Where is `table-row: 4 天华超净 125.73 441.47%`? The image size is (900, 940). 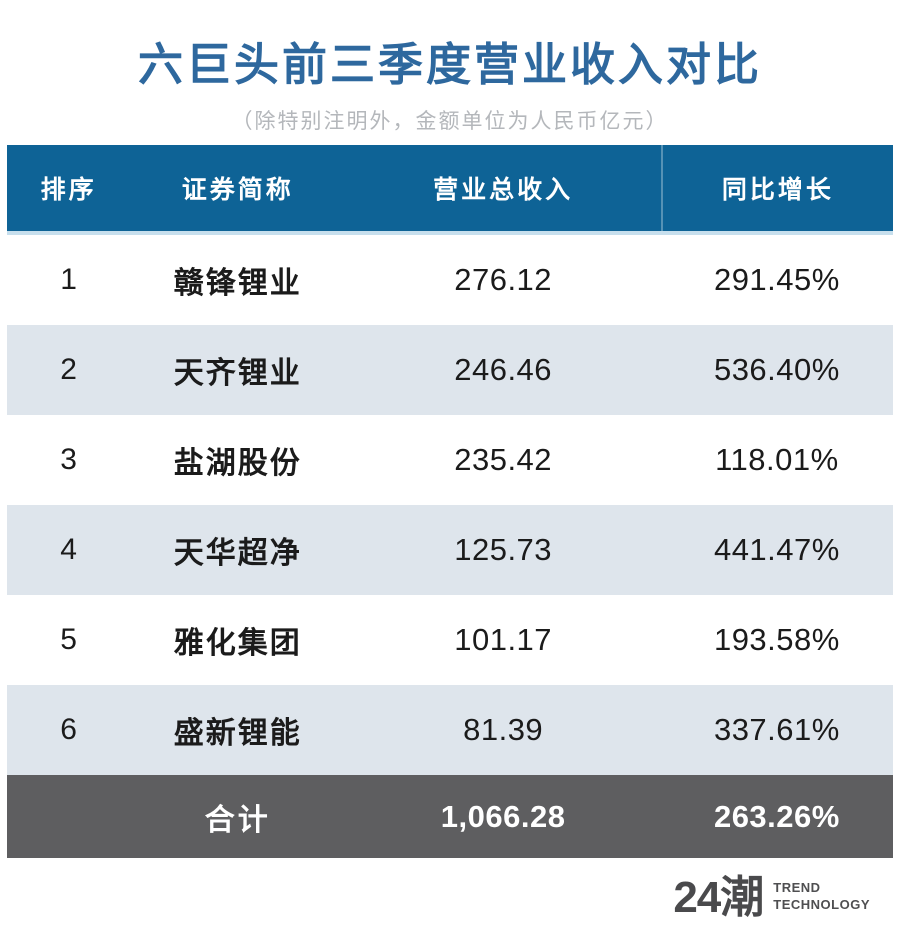 table-row: 4 天华超净 125.73 441.47% is located at coordinates (450, 550).